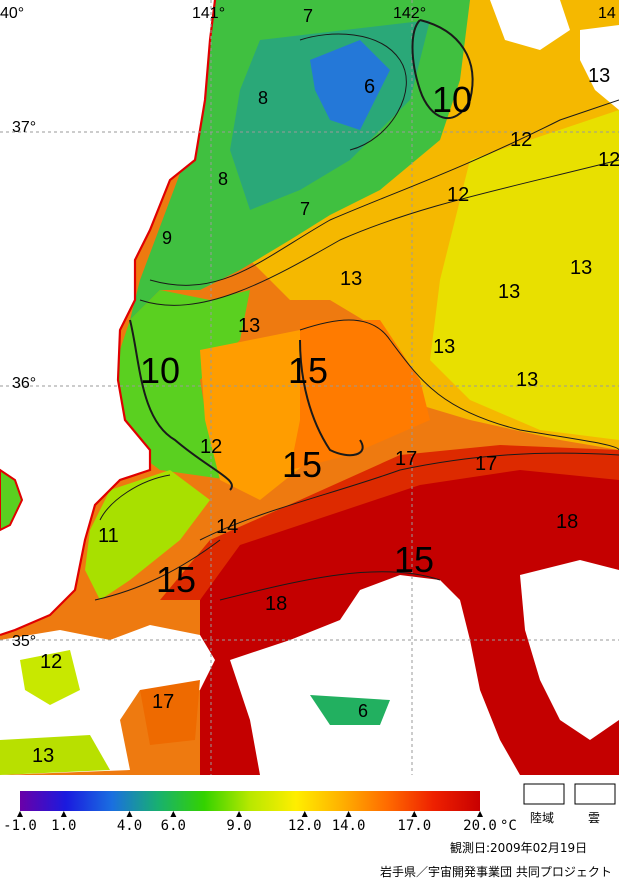  Describe the element at coordinates (305, 826) in the screenshot. I see `legend-tick-label: 12.0` at that location.